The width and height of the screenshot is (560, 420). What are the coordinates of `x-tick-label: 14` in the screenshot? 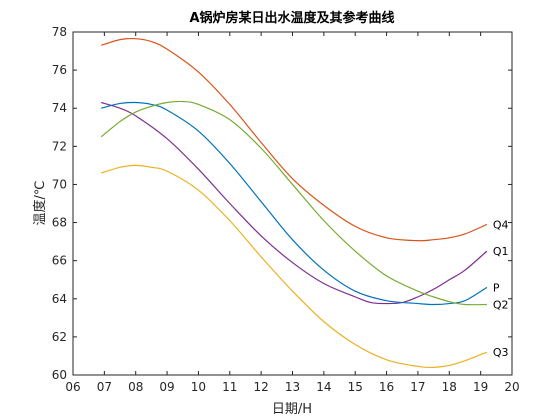 It's located at (323, 387).